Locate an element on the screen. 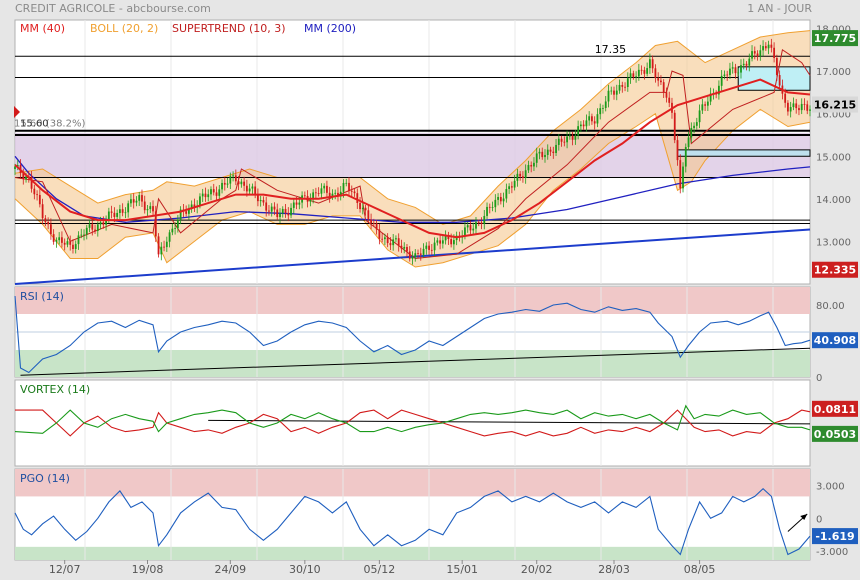 This screenshot has height=580, width=860. annotation-fibo-38: 15.60 (38.2%) is located at coordinates (49, 124).